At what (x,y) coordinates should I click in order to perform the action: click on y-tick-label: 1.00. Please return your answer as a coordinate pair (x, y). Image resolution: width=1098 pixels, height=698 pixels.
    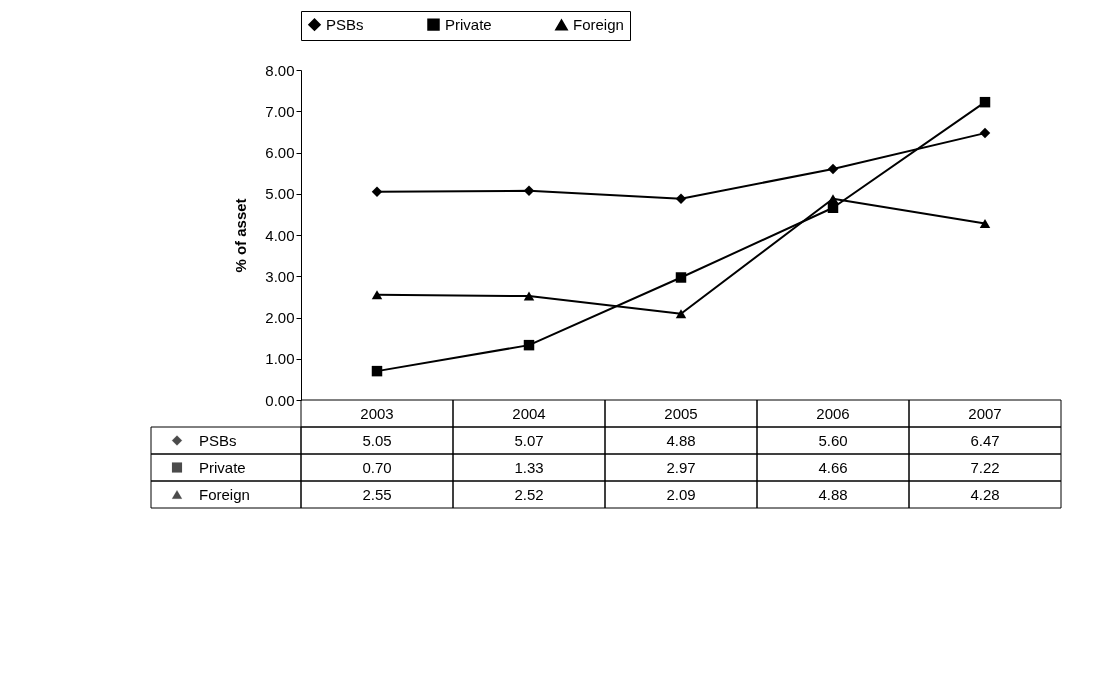
    Looking at the image, I should click on (280, 359).